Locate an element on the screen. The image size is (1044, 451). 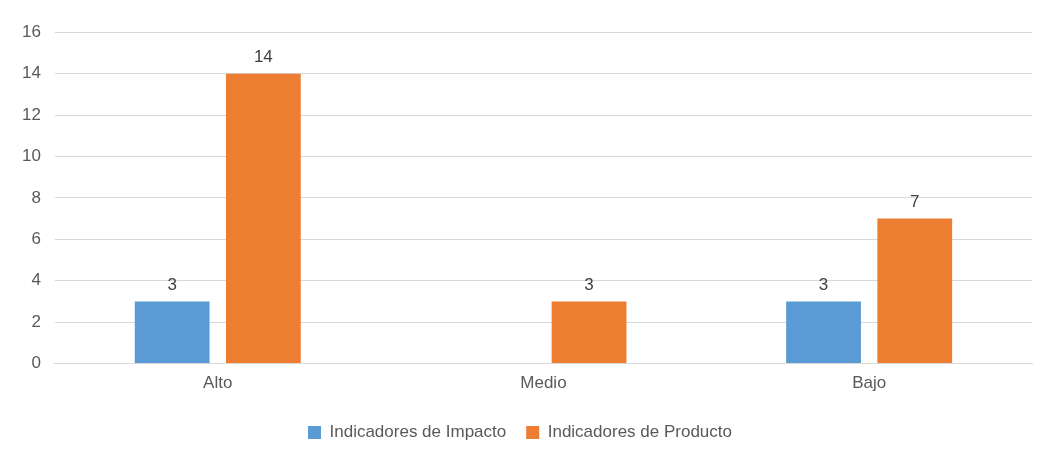
y-tick-label: 2 is located at coordinates (36, 321).